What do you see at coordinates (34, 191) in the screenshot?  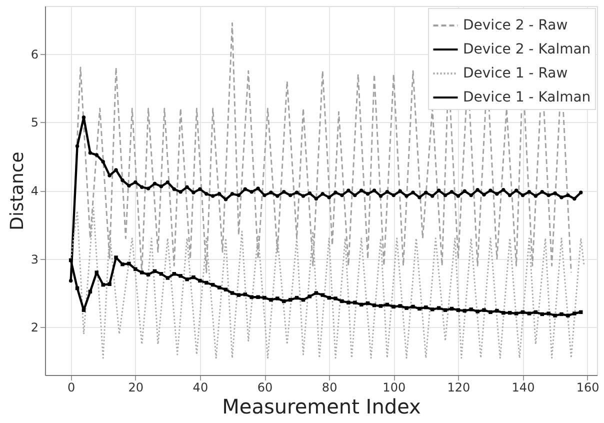 I see `y-tick-label: 4` at bounding box center [34, 191].